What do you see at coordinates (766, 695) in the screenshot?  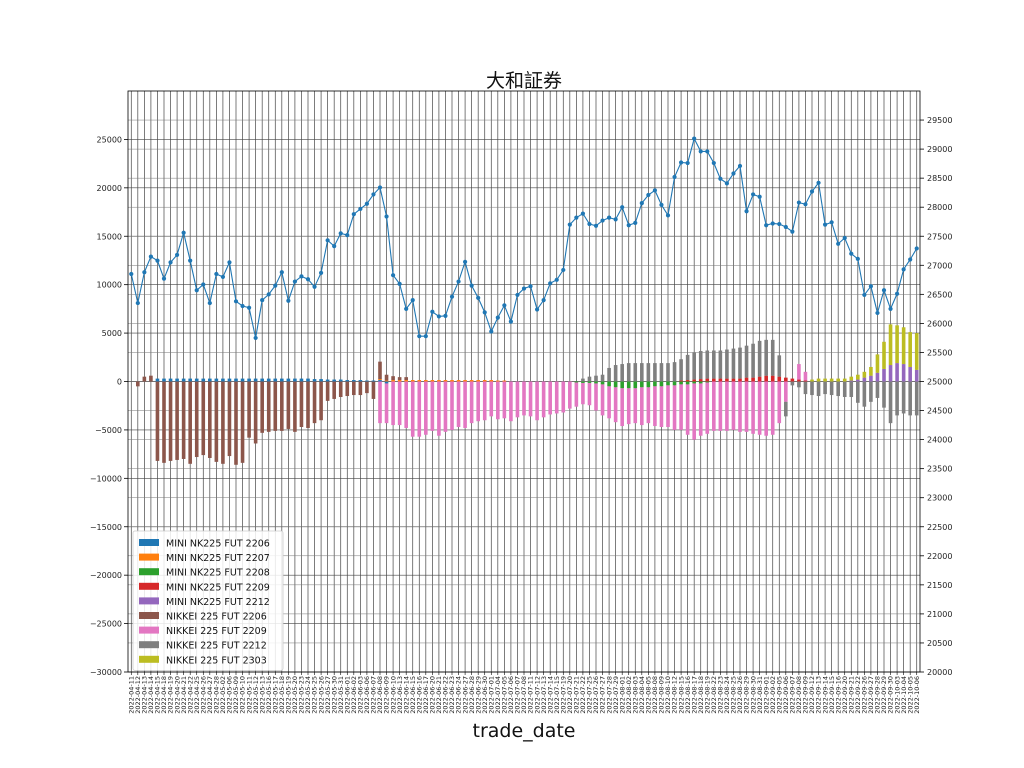 I see `x-tick-label: 2022-09-01` at bounding box center [766, 695].